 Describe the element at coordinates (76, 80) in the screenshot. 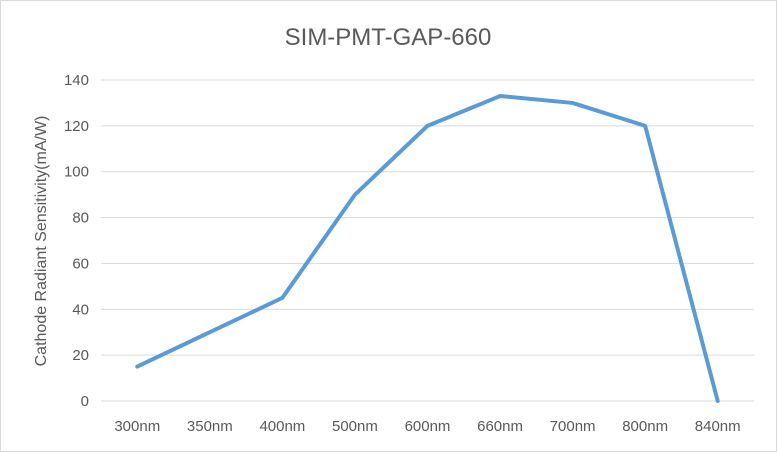

I see `y-tick-label: 140` at that location.